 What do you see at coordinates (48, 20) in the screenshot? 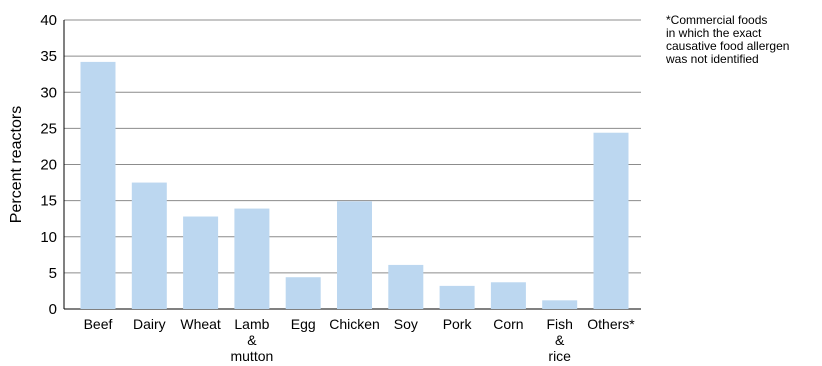
I see `y-tick-label: 40` at bounding box center [48, 20].